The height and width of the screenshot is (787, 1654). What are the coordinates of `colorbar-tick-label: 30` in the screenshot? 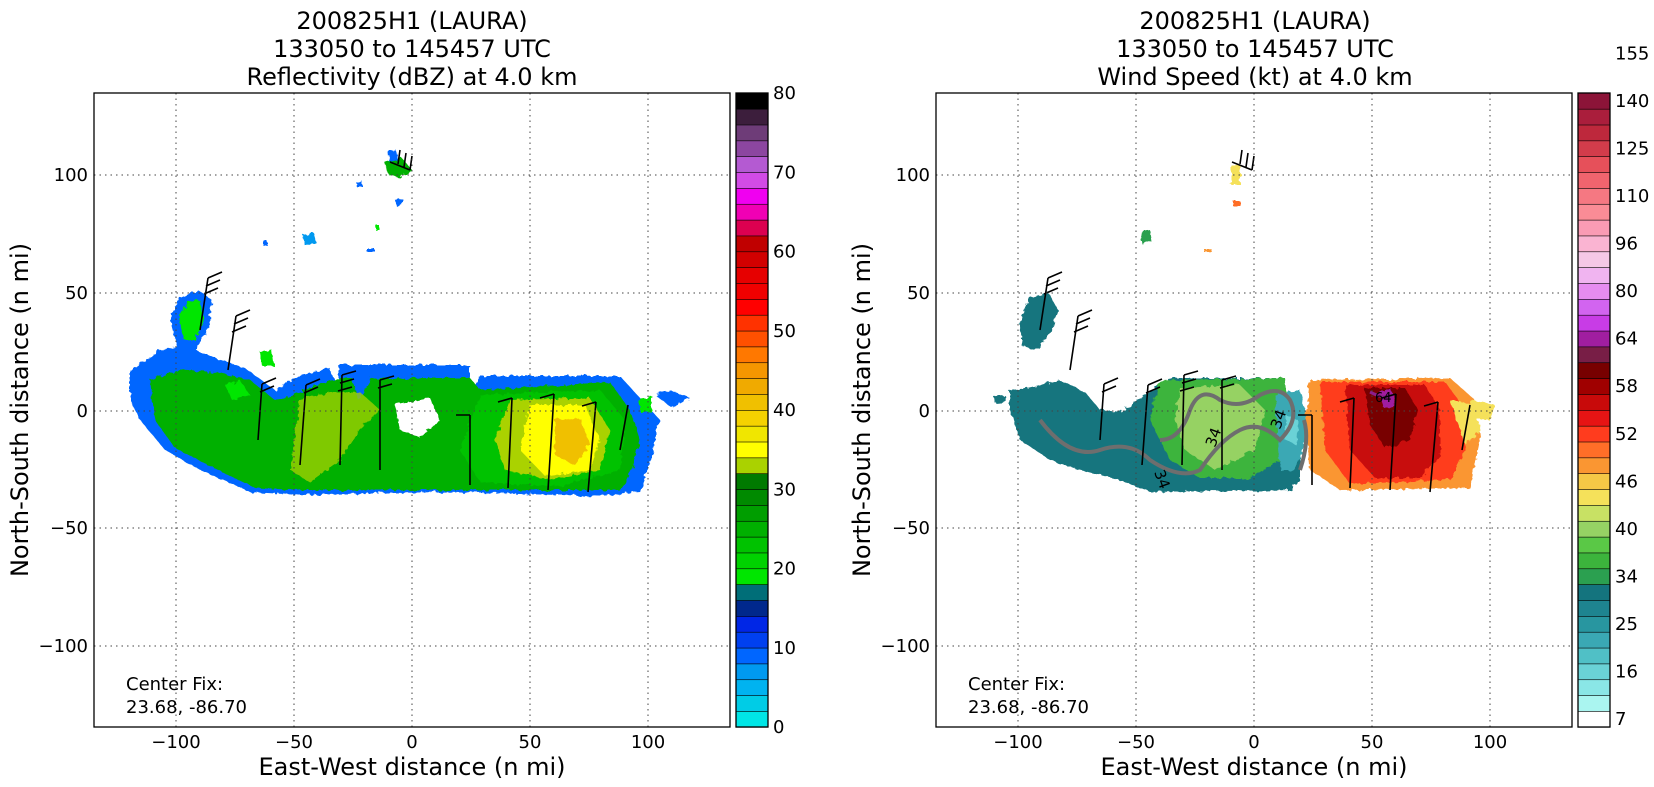 It's located at (784, 489).